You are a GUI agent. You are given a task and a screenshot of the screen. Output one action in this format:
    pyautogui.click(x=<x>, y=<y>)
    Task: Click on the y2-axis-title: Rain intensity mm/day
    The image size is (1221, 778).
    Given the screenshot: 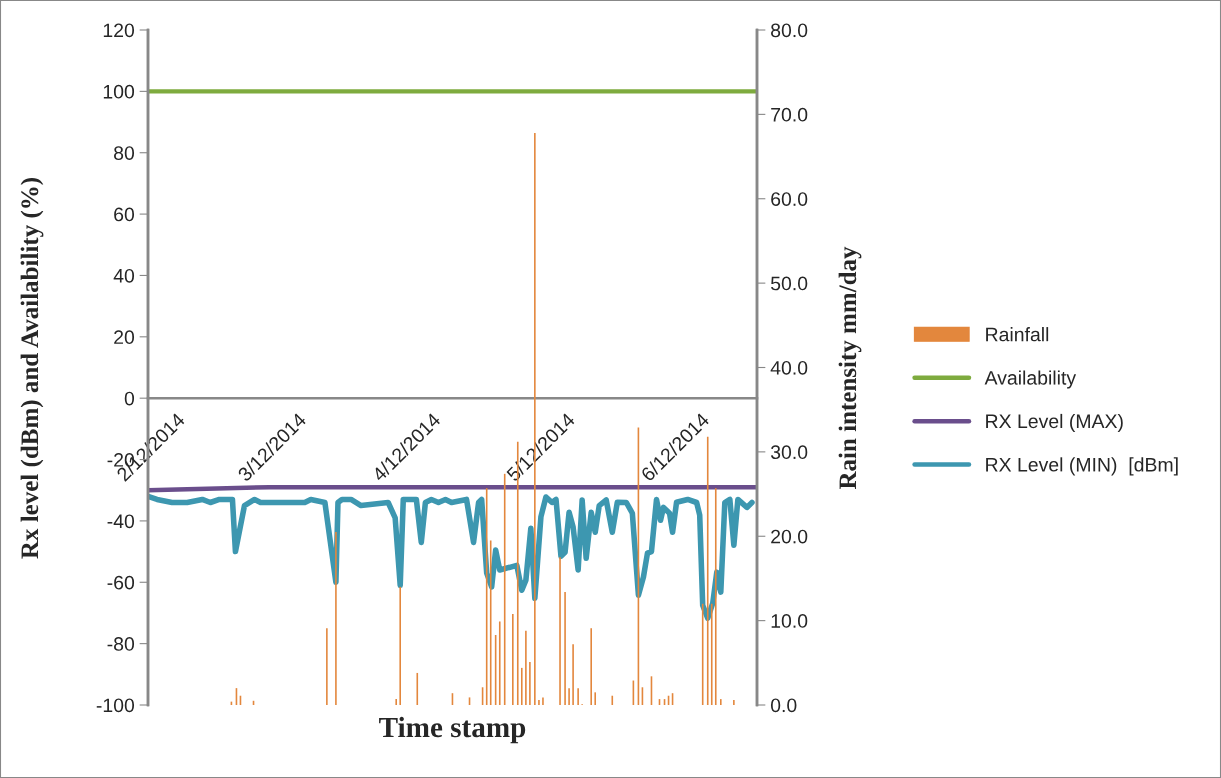 What is the action you would take?
    pyautogui.click(x=850, y=368)
    